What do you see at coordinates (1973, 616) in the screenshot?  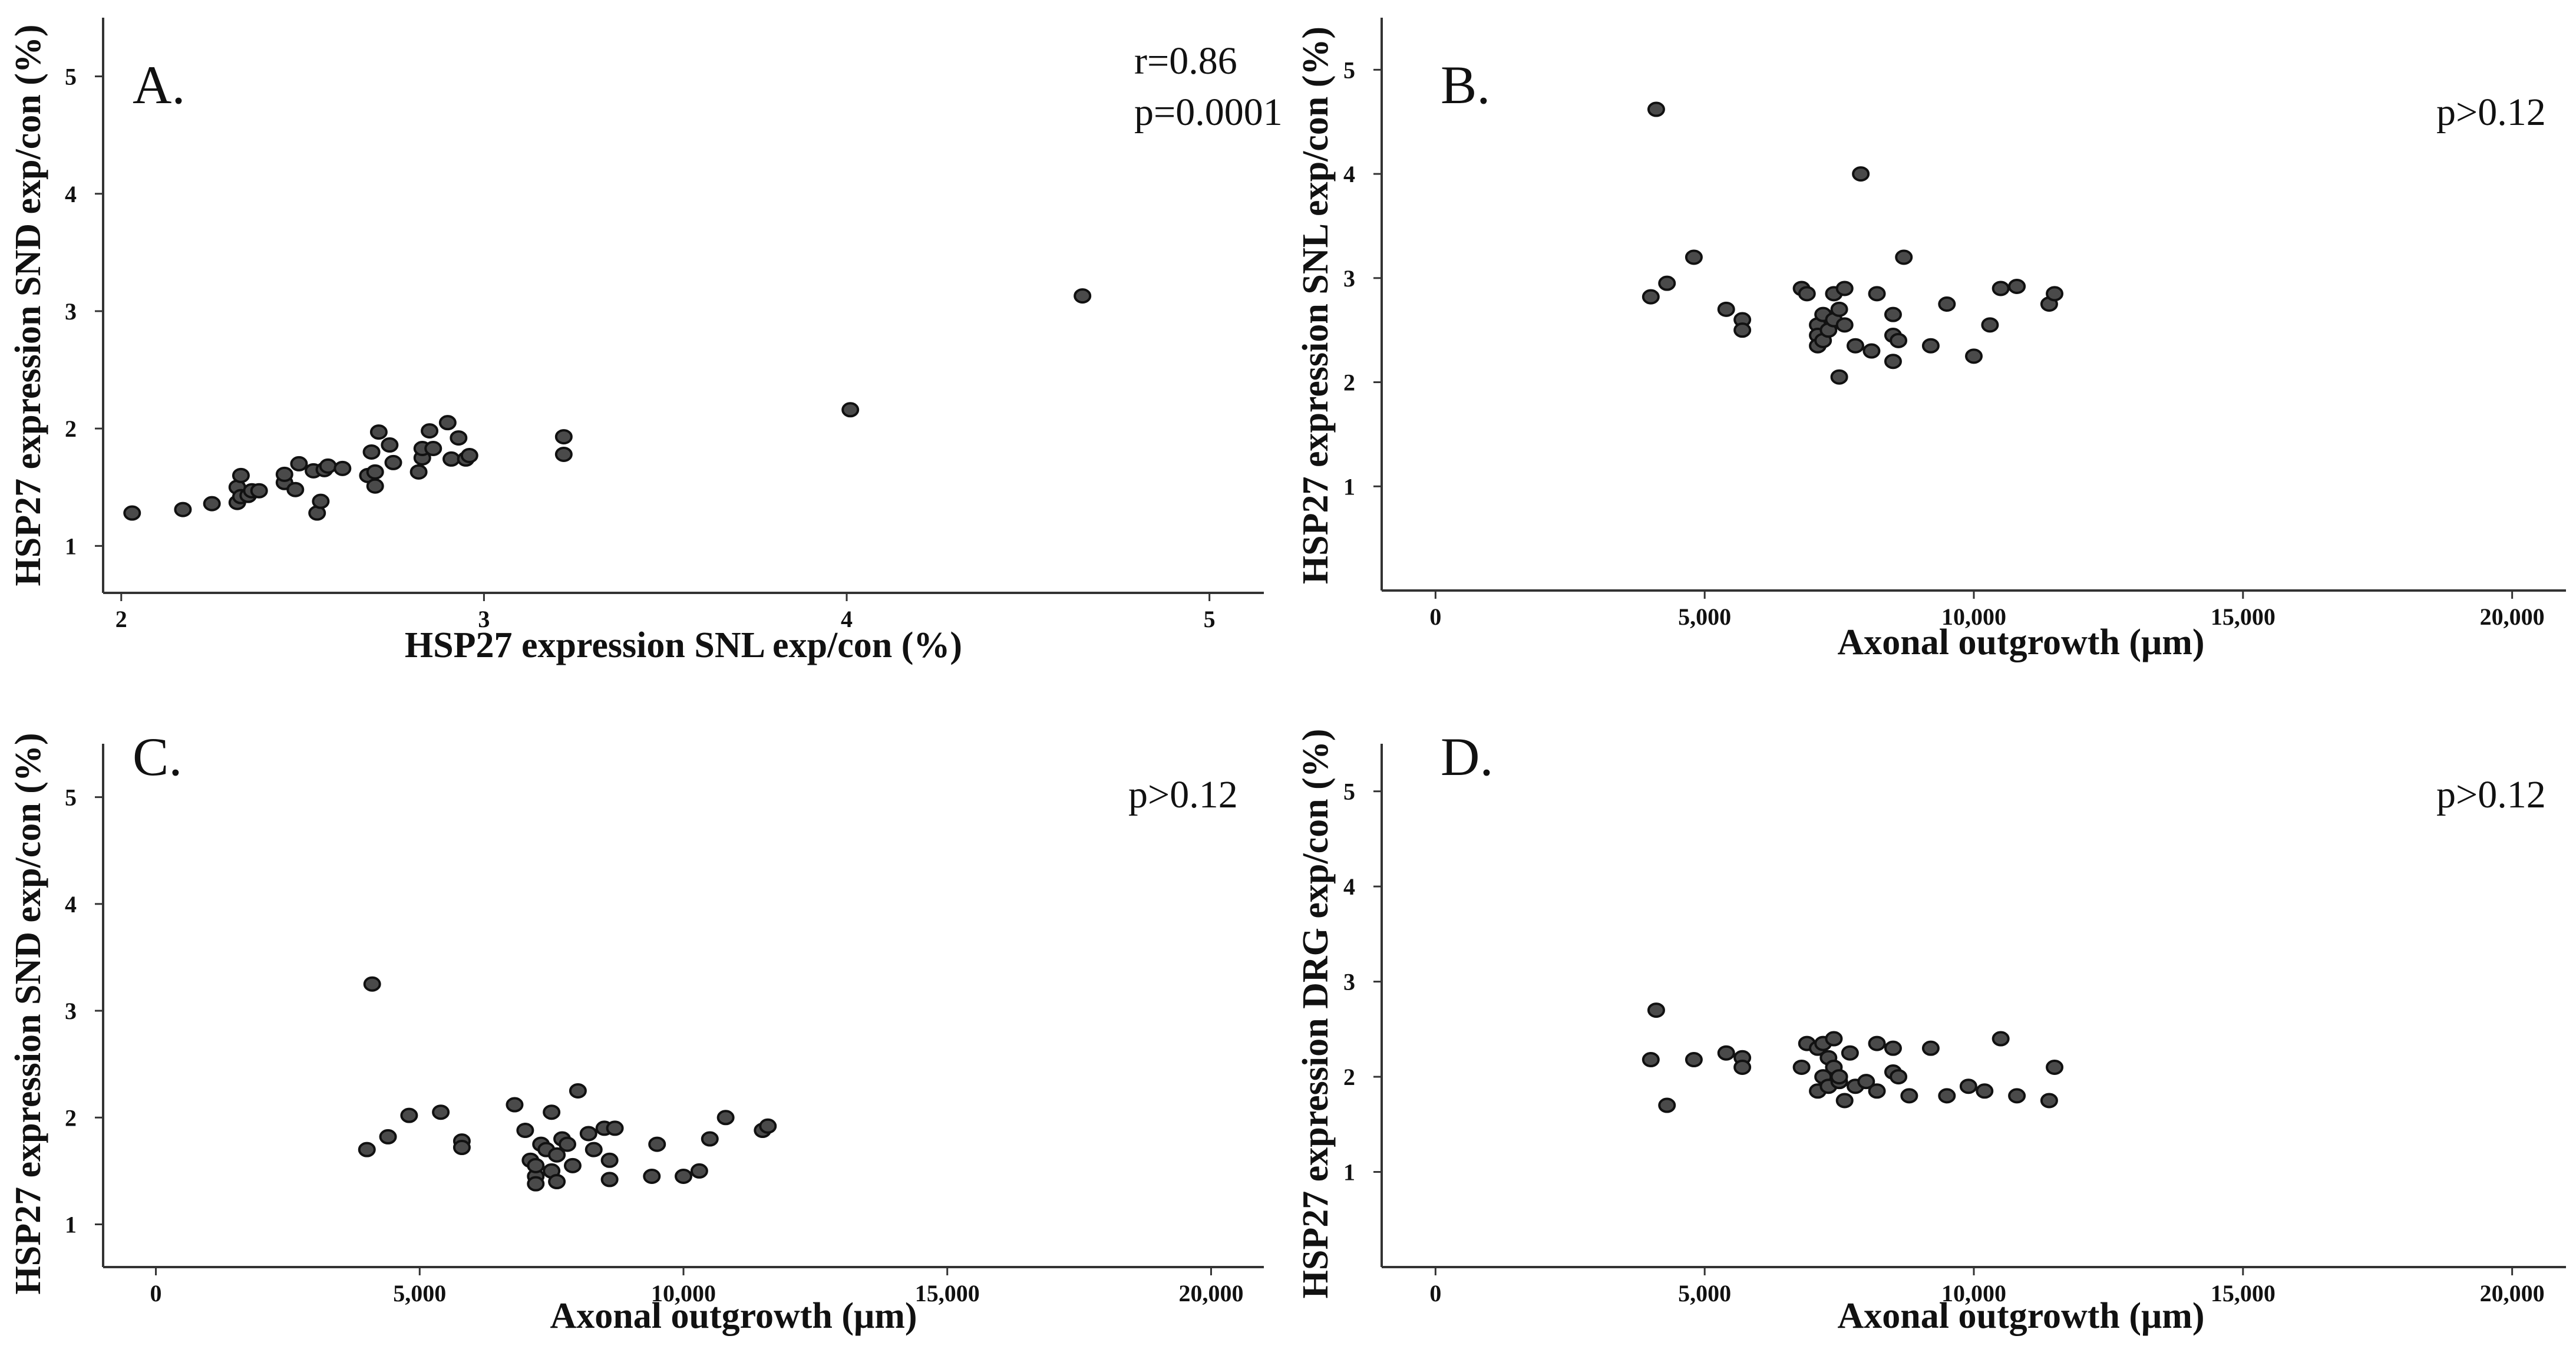 I see `panel-b-x-tick-label: 10,000` at bounding box center [1973, 616].